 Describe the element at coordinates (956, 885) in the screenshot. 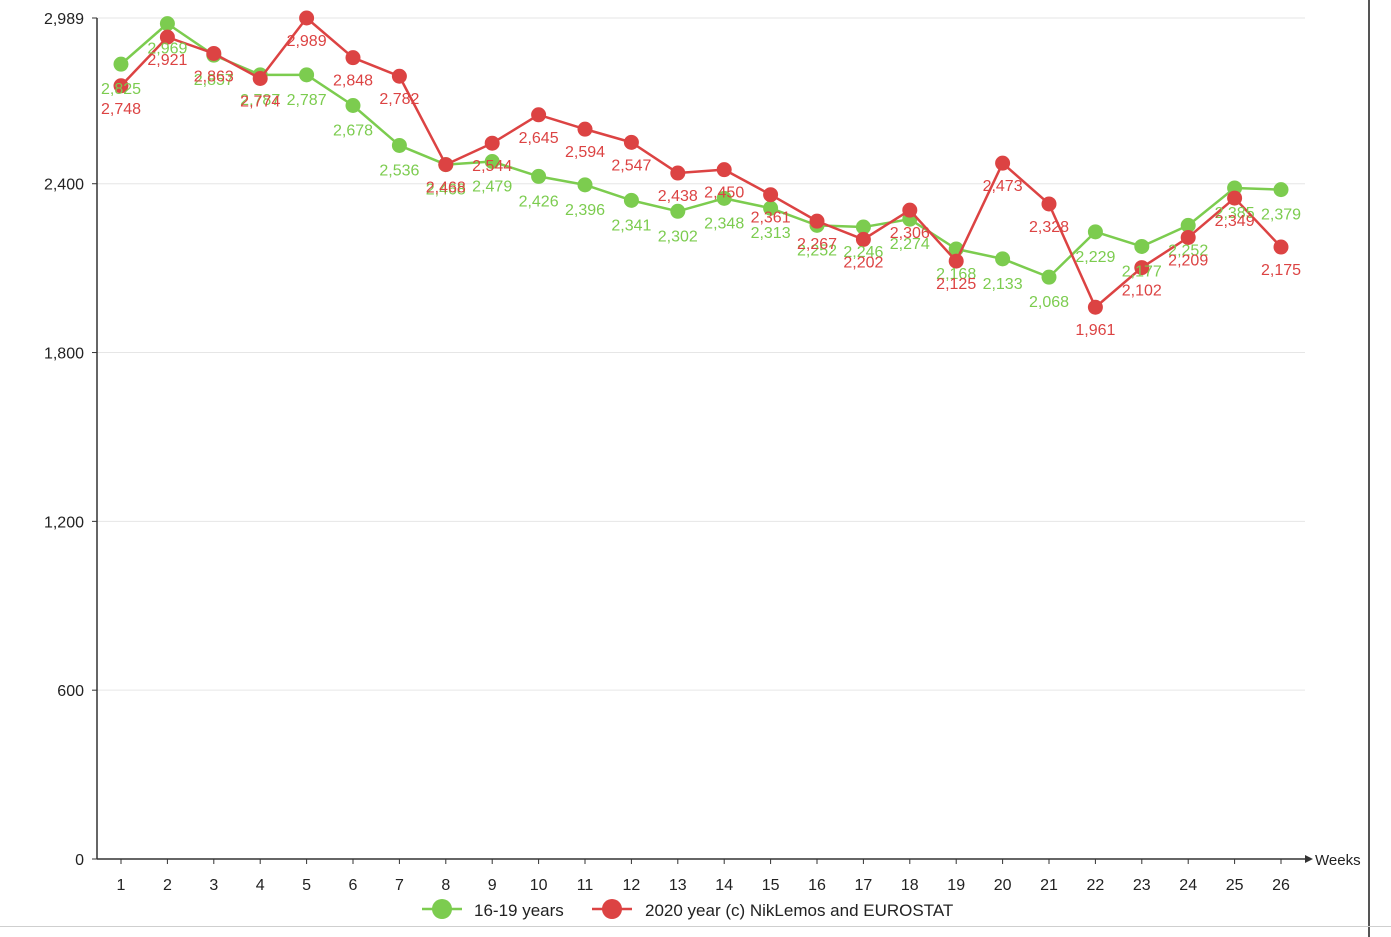

I see `x-tick-label: 19` at that location.